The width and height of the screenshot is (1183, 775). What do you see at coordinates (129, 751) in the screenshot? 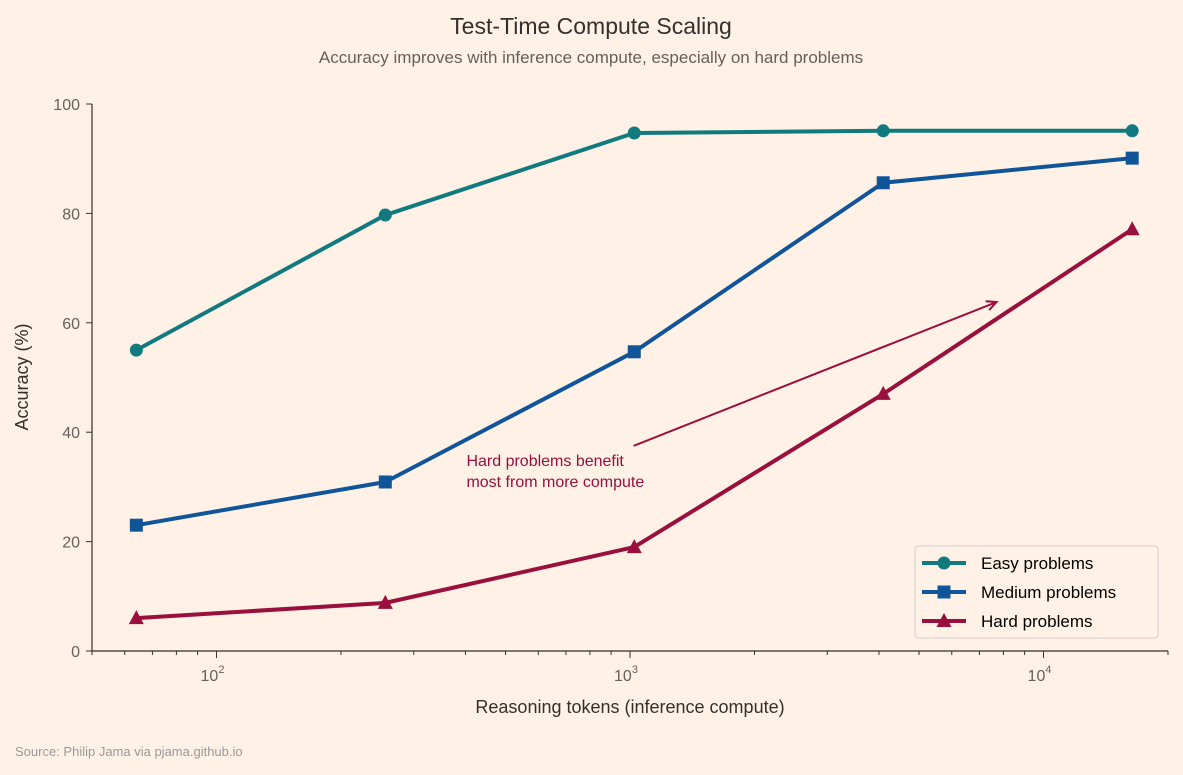
I see `source-note: Source: Philip Jama via pjama.github.io` at bounding box center [129, 751].